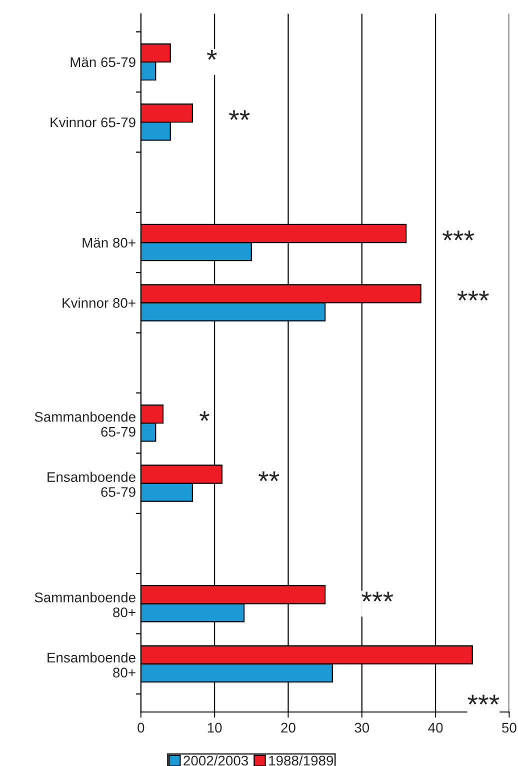  What do you see at coordinates (288, 727) in the screenshot?
I see `x-tick-label: 20` at bounding box center [288, 727].